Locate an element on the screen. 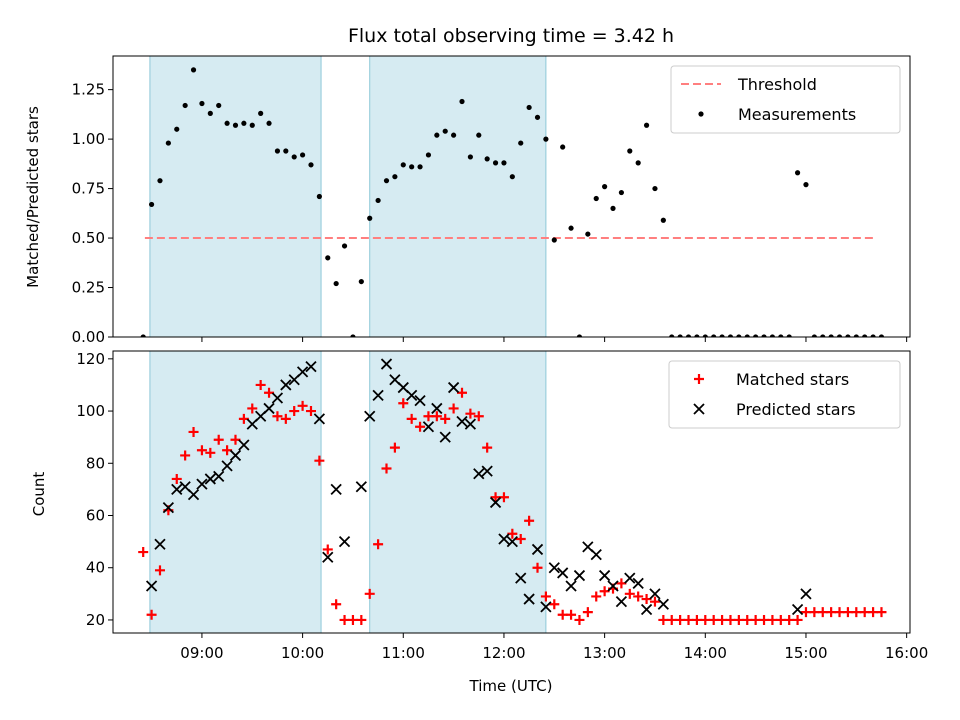 The width and height of the screenshot is (960, 720). y-tick-label: 1.00 is located at coordinates (88, 139).